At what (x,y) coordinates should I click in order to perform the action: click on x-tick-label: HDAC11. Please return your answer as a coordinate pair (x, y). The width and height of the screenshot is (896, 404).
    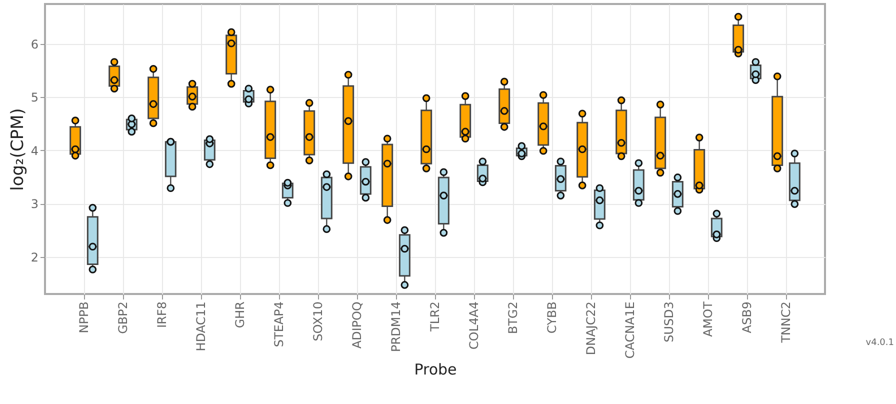
    Looking at the image, I should click on (201, 327).